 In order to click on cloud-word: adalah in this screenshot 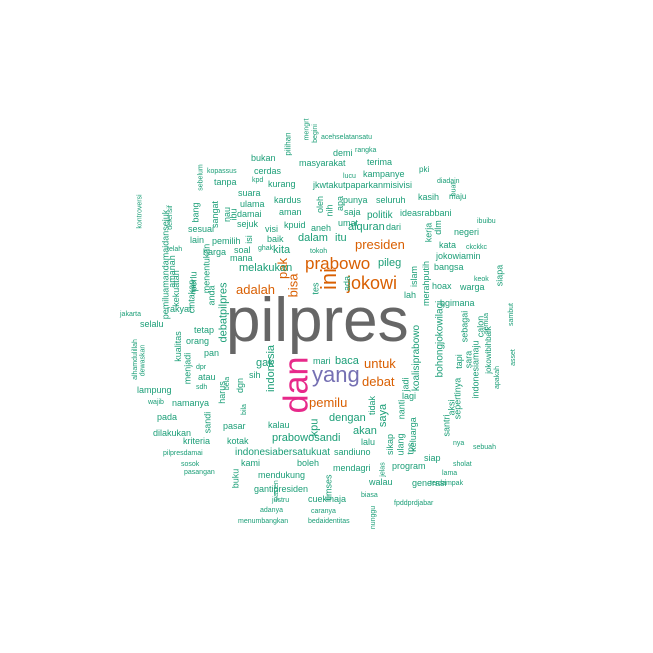, I will do `click(256, 289)`.